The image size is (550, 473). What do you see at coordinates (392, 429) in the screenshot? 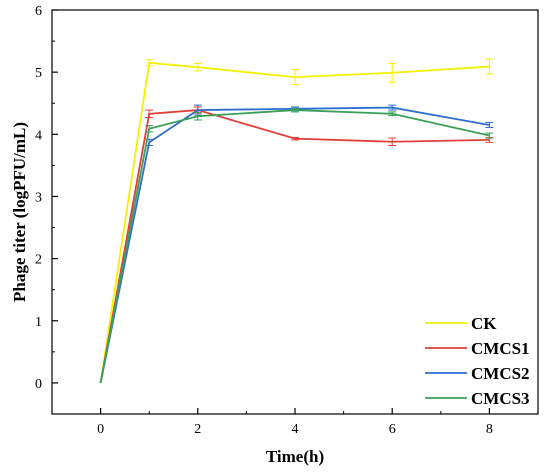
I see `x-tick-label-3: 6` at bounding box center [392, 429].